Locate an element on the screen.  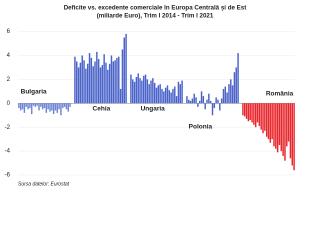
y-tick-label: 4 is located at coordinates (9, 56).